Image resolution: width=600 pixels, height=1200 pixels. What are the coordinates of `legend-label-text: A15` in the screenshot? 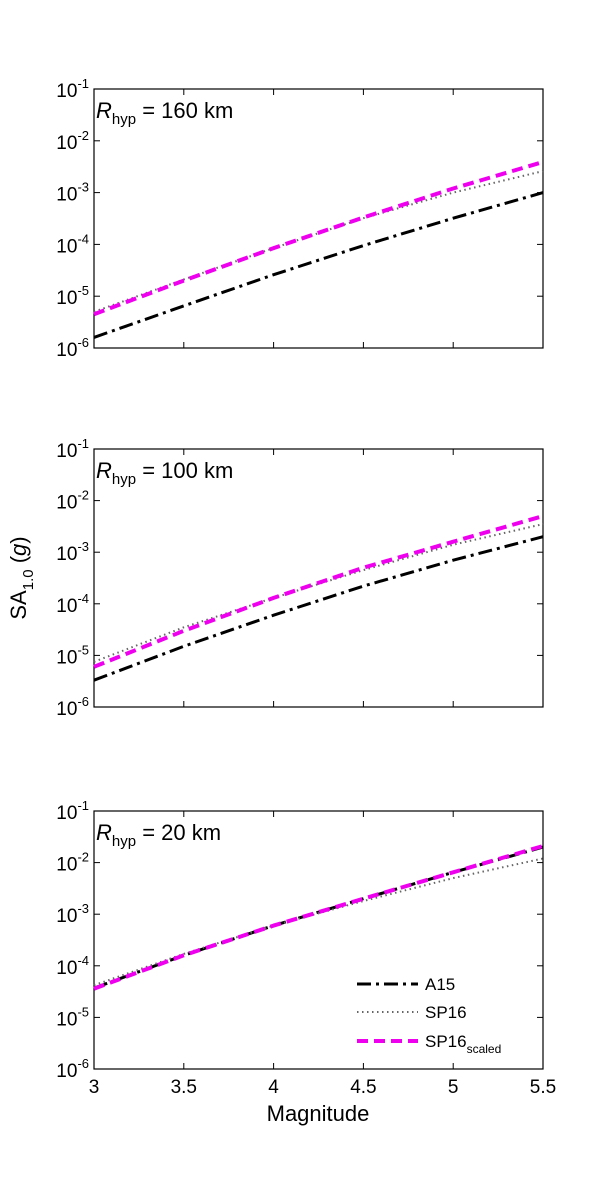 It's located at (440, 984).